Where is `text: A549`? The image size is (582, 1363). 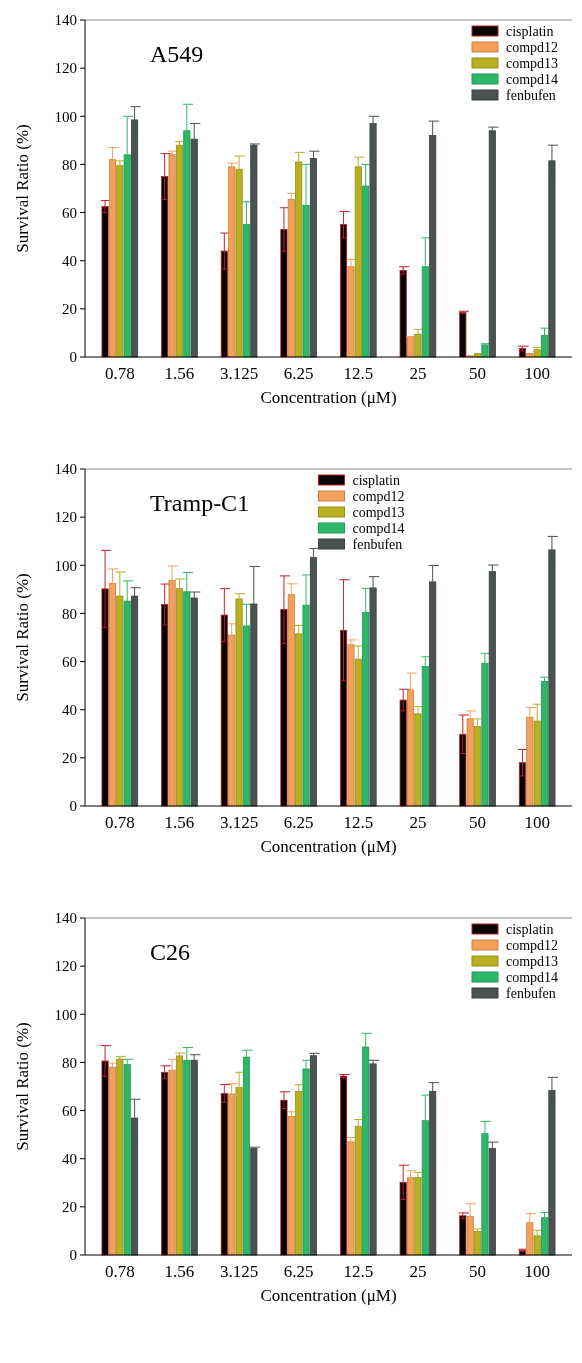 text: A549 is located at coordinates (177, 54).